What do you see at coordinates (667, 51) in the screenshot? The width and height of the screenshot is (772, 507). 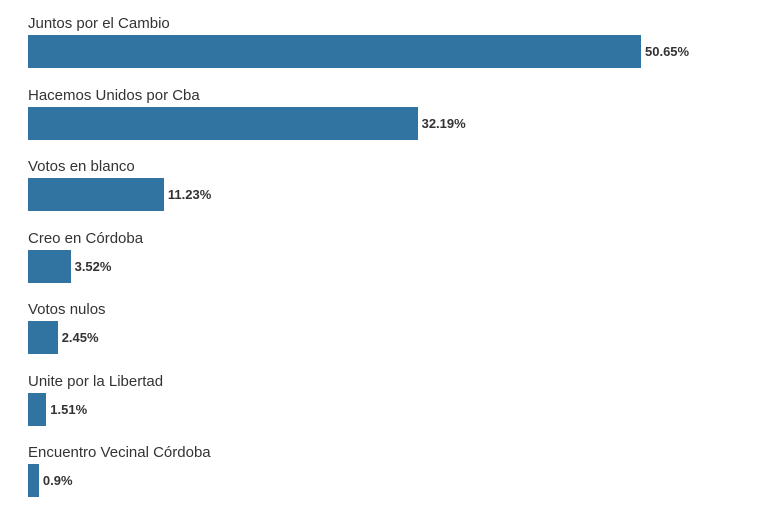 I see `value-label: 50.65%` at bounding box center [667, 51].